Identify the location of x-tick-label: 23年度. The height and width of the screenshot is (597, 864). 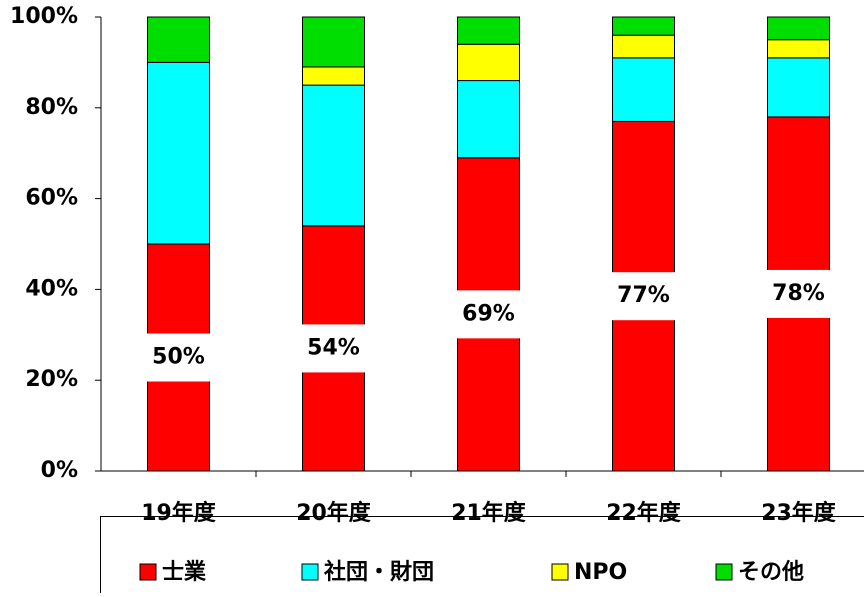
(799, 513).